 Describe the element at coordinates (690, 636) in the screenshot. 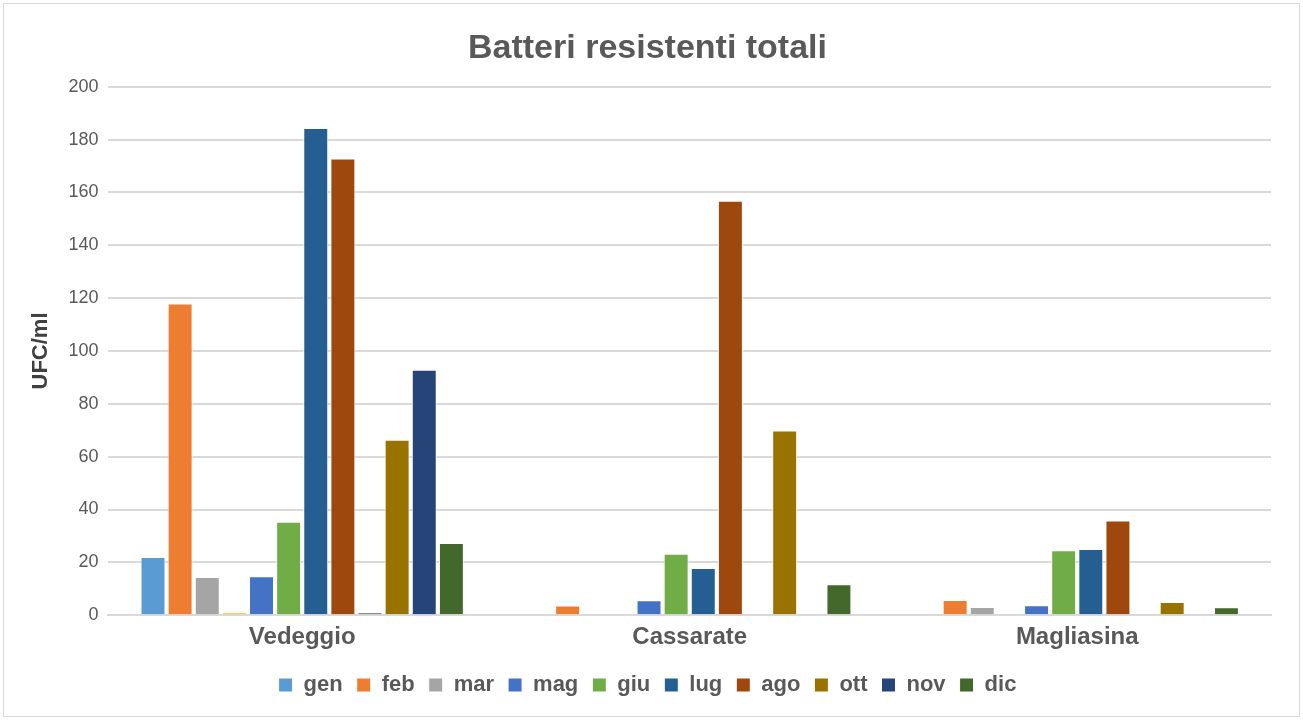

I see `x-tick-label: Cassarate` at that location.